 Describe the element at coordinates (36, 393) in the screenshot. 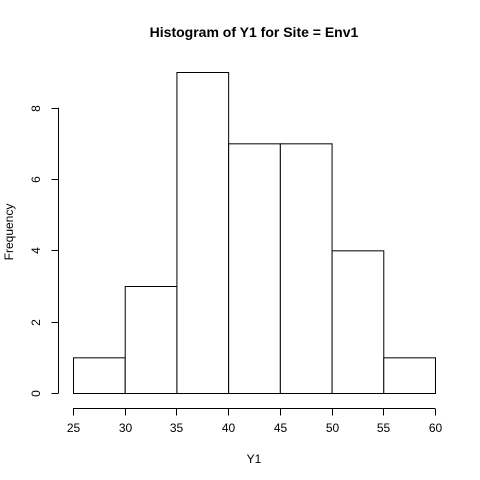

I see `y-tick-label: 0` at that location.